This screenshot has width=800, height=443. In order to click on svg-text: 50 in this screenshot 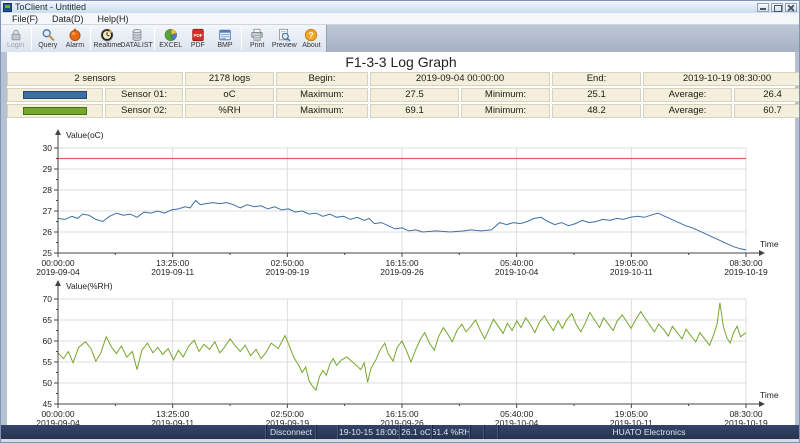, I will do `click(48, 383)`.